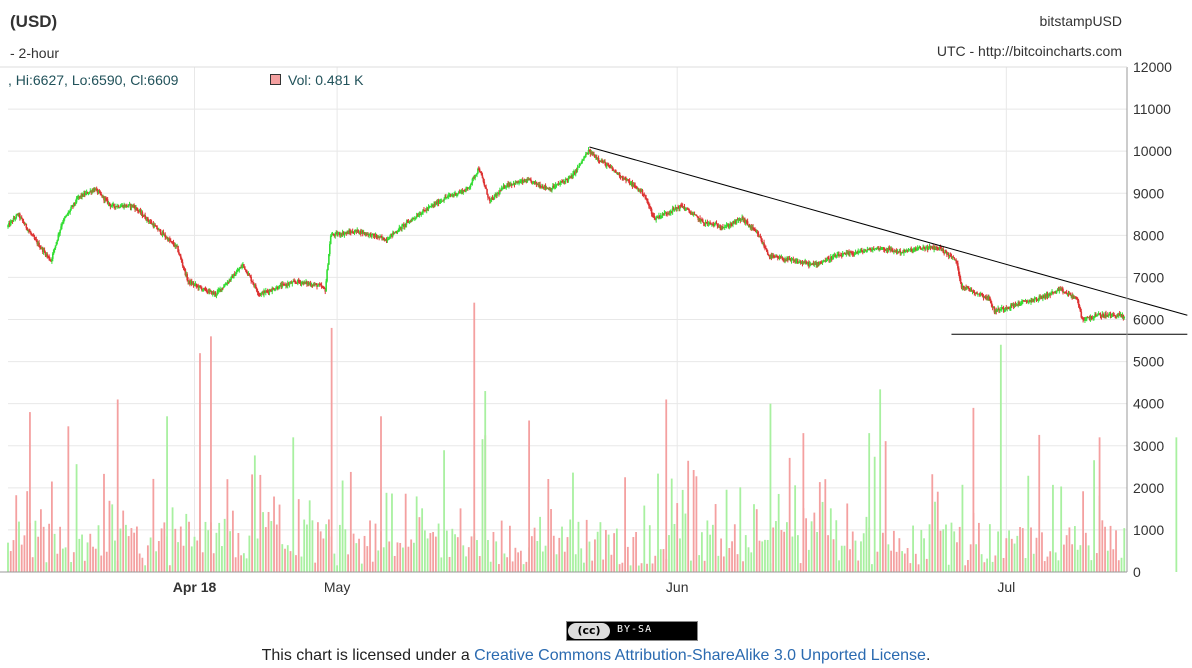  I want to click on cc-license-badge: (cc) BY-SA, so click(632, 631).